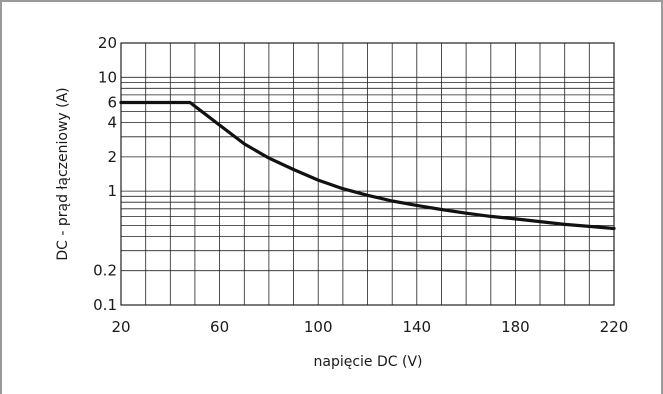 The height and width of the screenshot is (394, 663). What do you see at coordinates (105, 305) in the screenshot?
I see `y-tick-label: 0.1` at bounding box center [105, 305].